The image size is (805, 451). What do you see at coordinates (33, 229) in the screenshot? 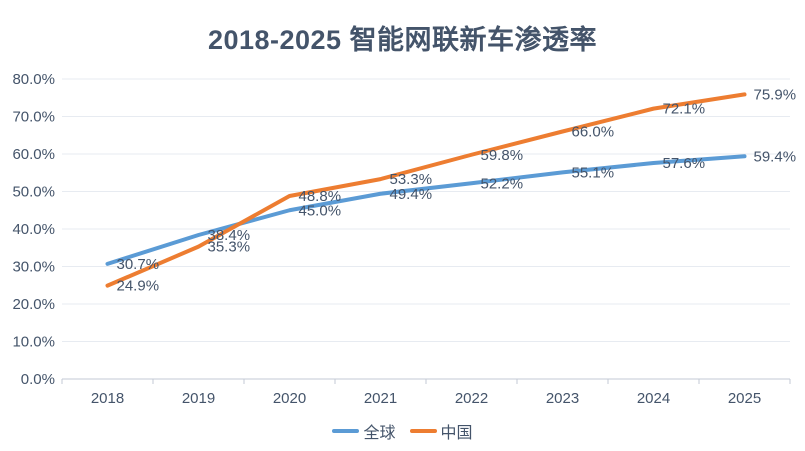
I see `y-axis-label: 40.0%` at bounding box center [33, 229].